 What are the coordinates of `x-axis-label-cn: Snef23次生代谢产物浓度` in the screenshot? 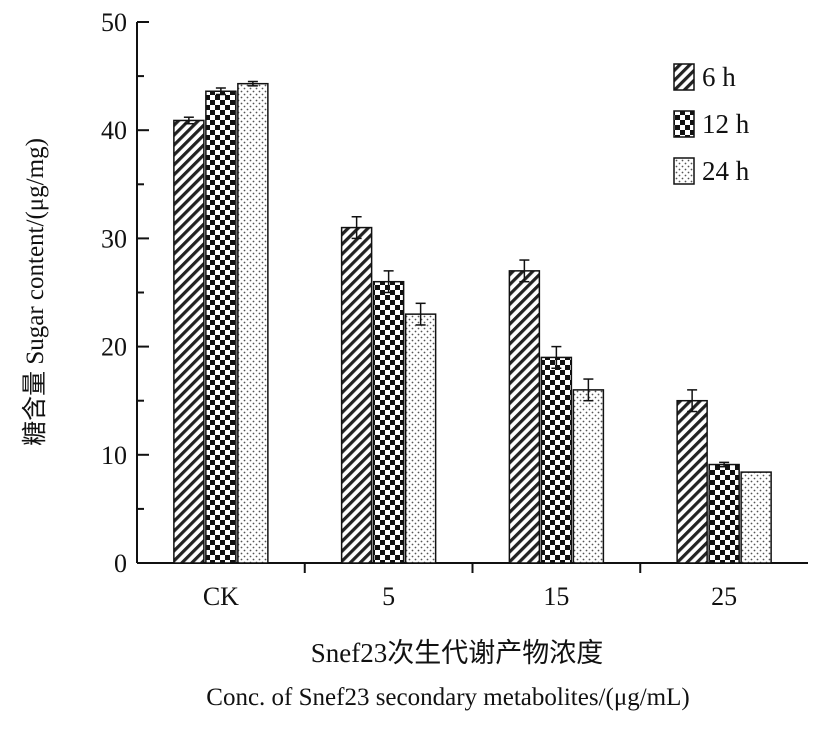 It's located at (457, 653).